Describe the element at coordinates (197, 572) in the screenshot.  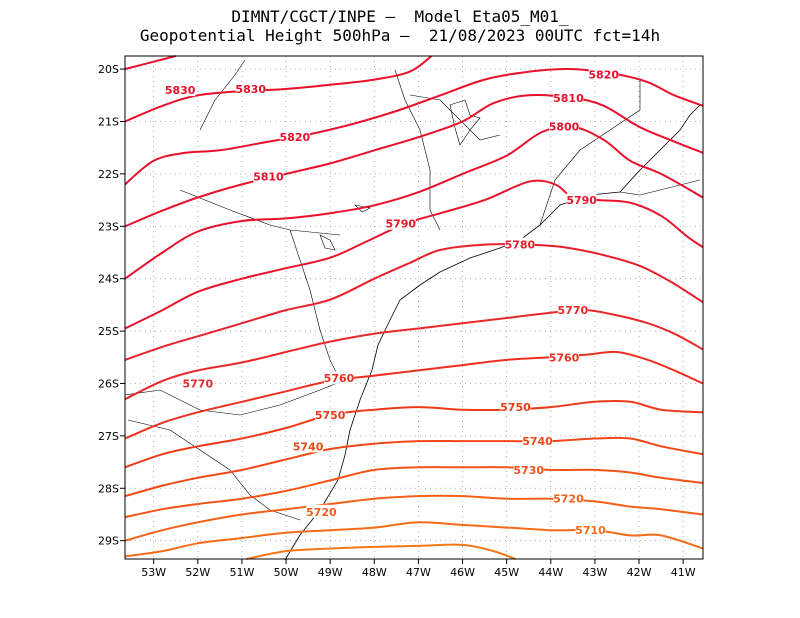
I see `lon-tick-label: 52W` at that location.